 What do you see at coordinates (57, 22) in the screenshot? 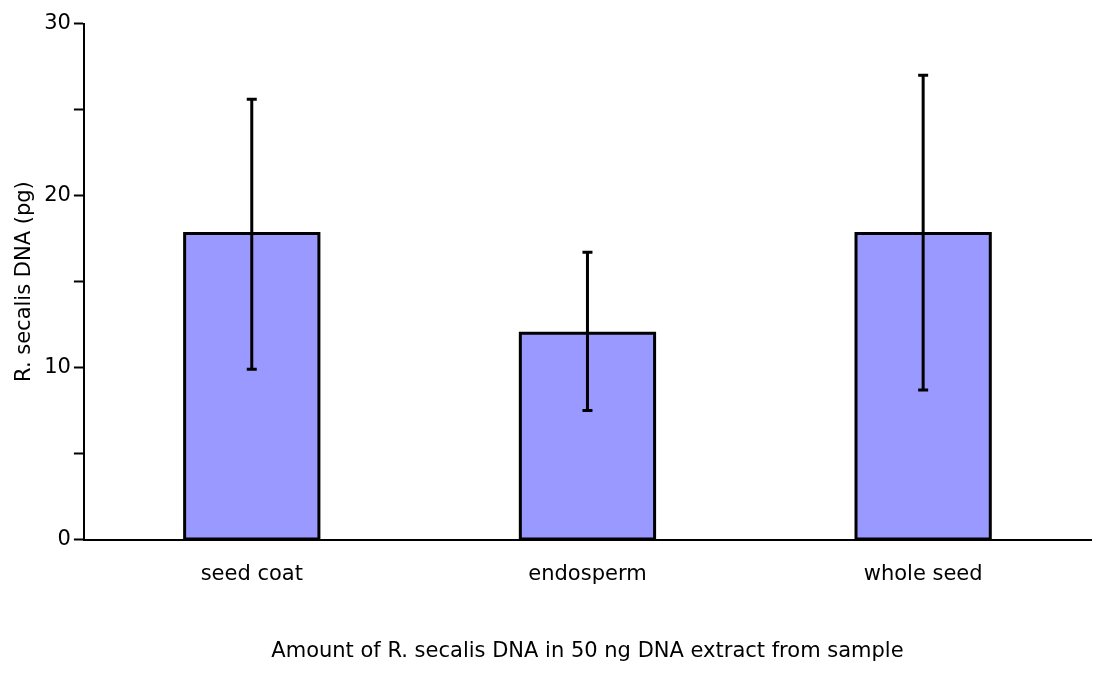
I see `y-tick-label: 30` at bounding box center [57, 22].